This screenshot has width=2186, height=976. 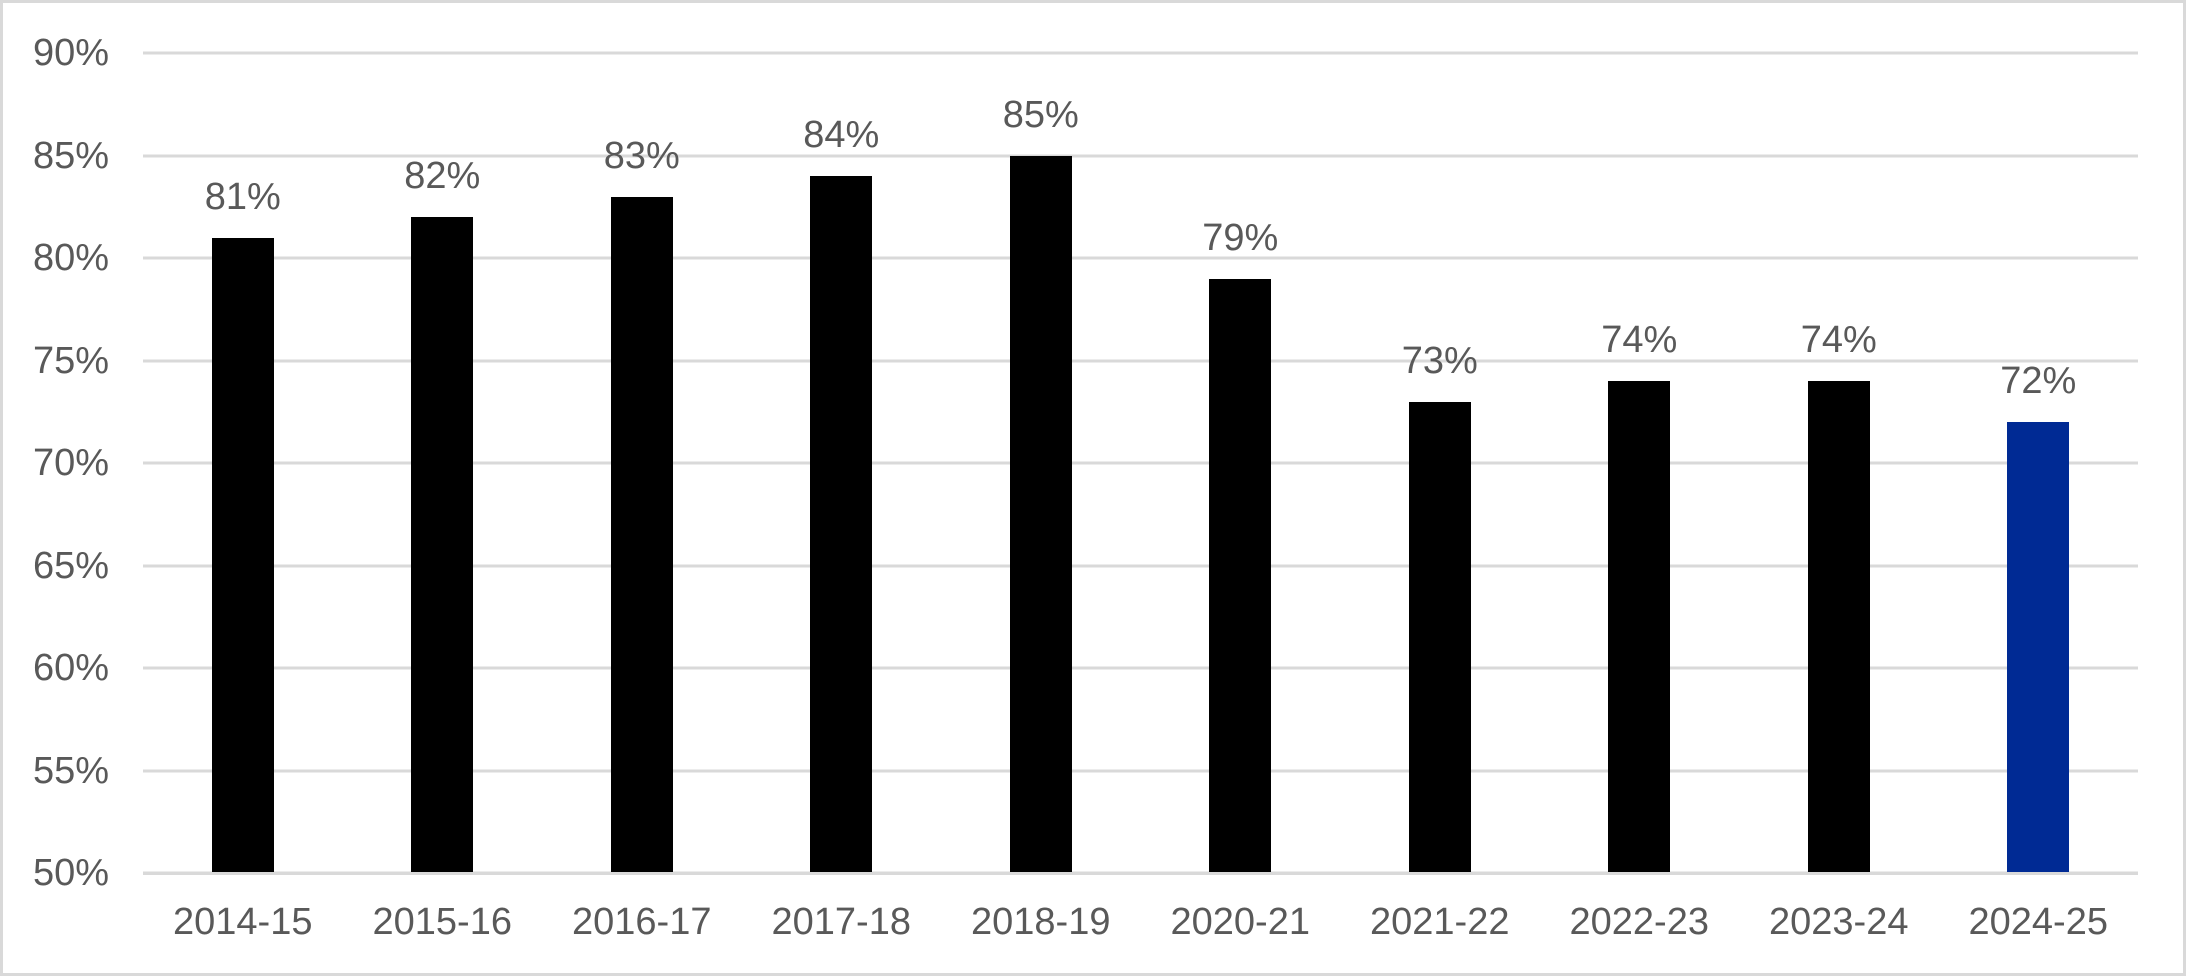 I want to click on y-axis-tick-label: 75%, so click(x=70, y=360).